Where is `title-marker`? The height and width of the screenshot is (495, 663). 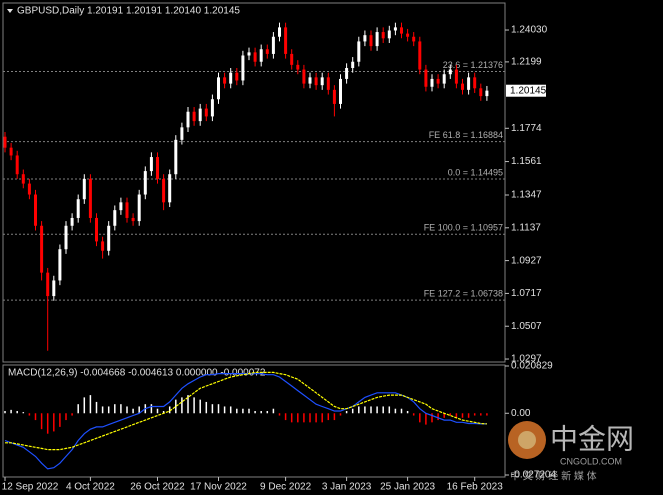
title-marker is located at coordinates (10, 11).